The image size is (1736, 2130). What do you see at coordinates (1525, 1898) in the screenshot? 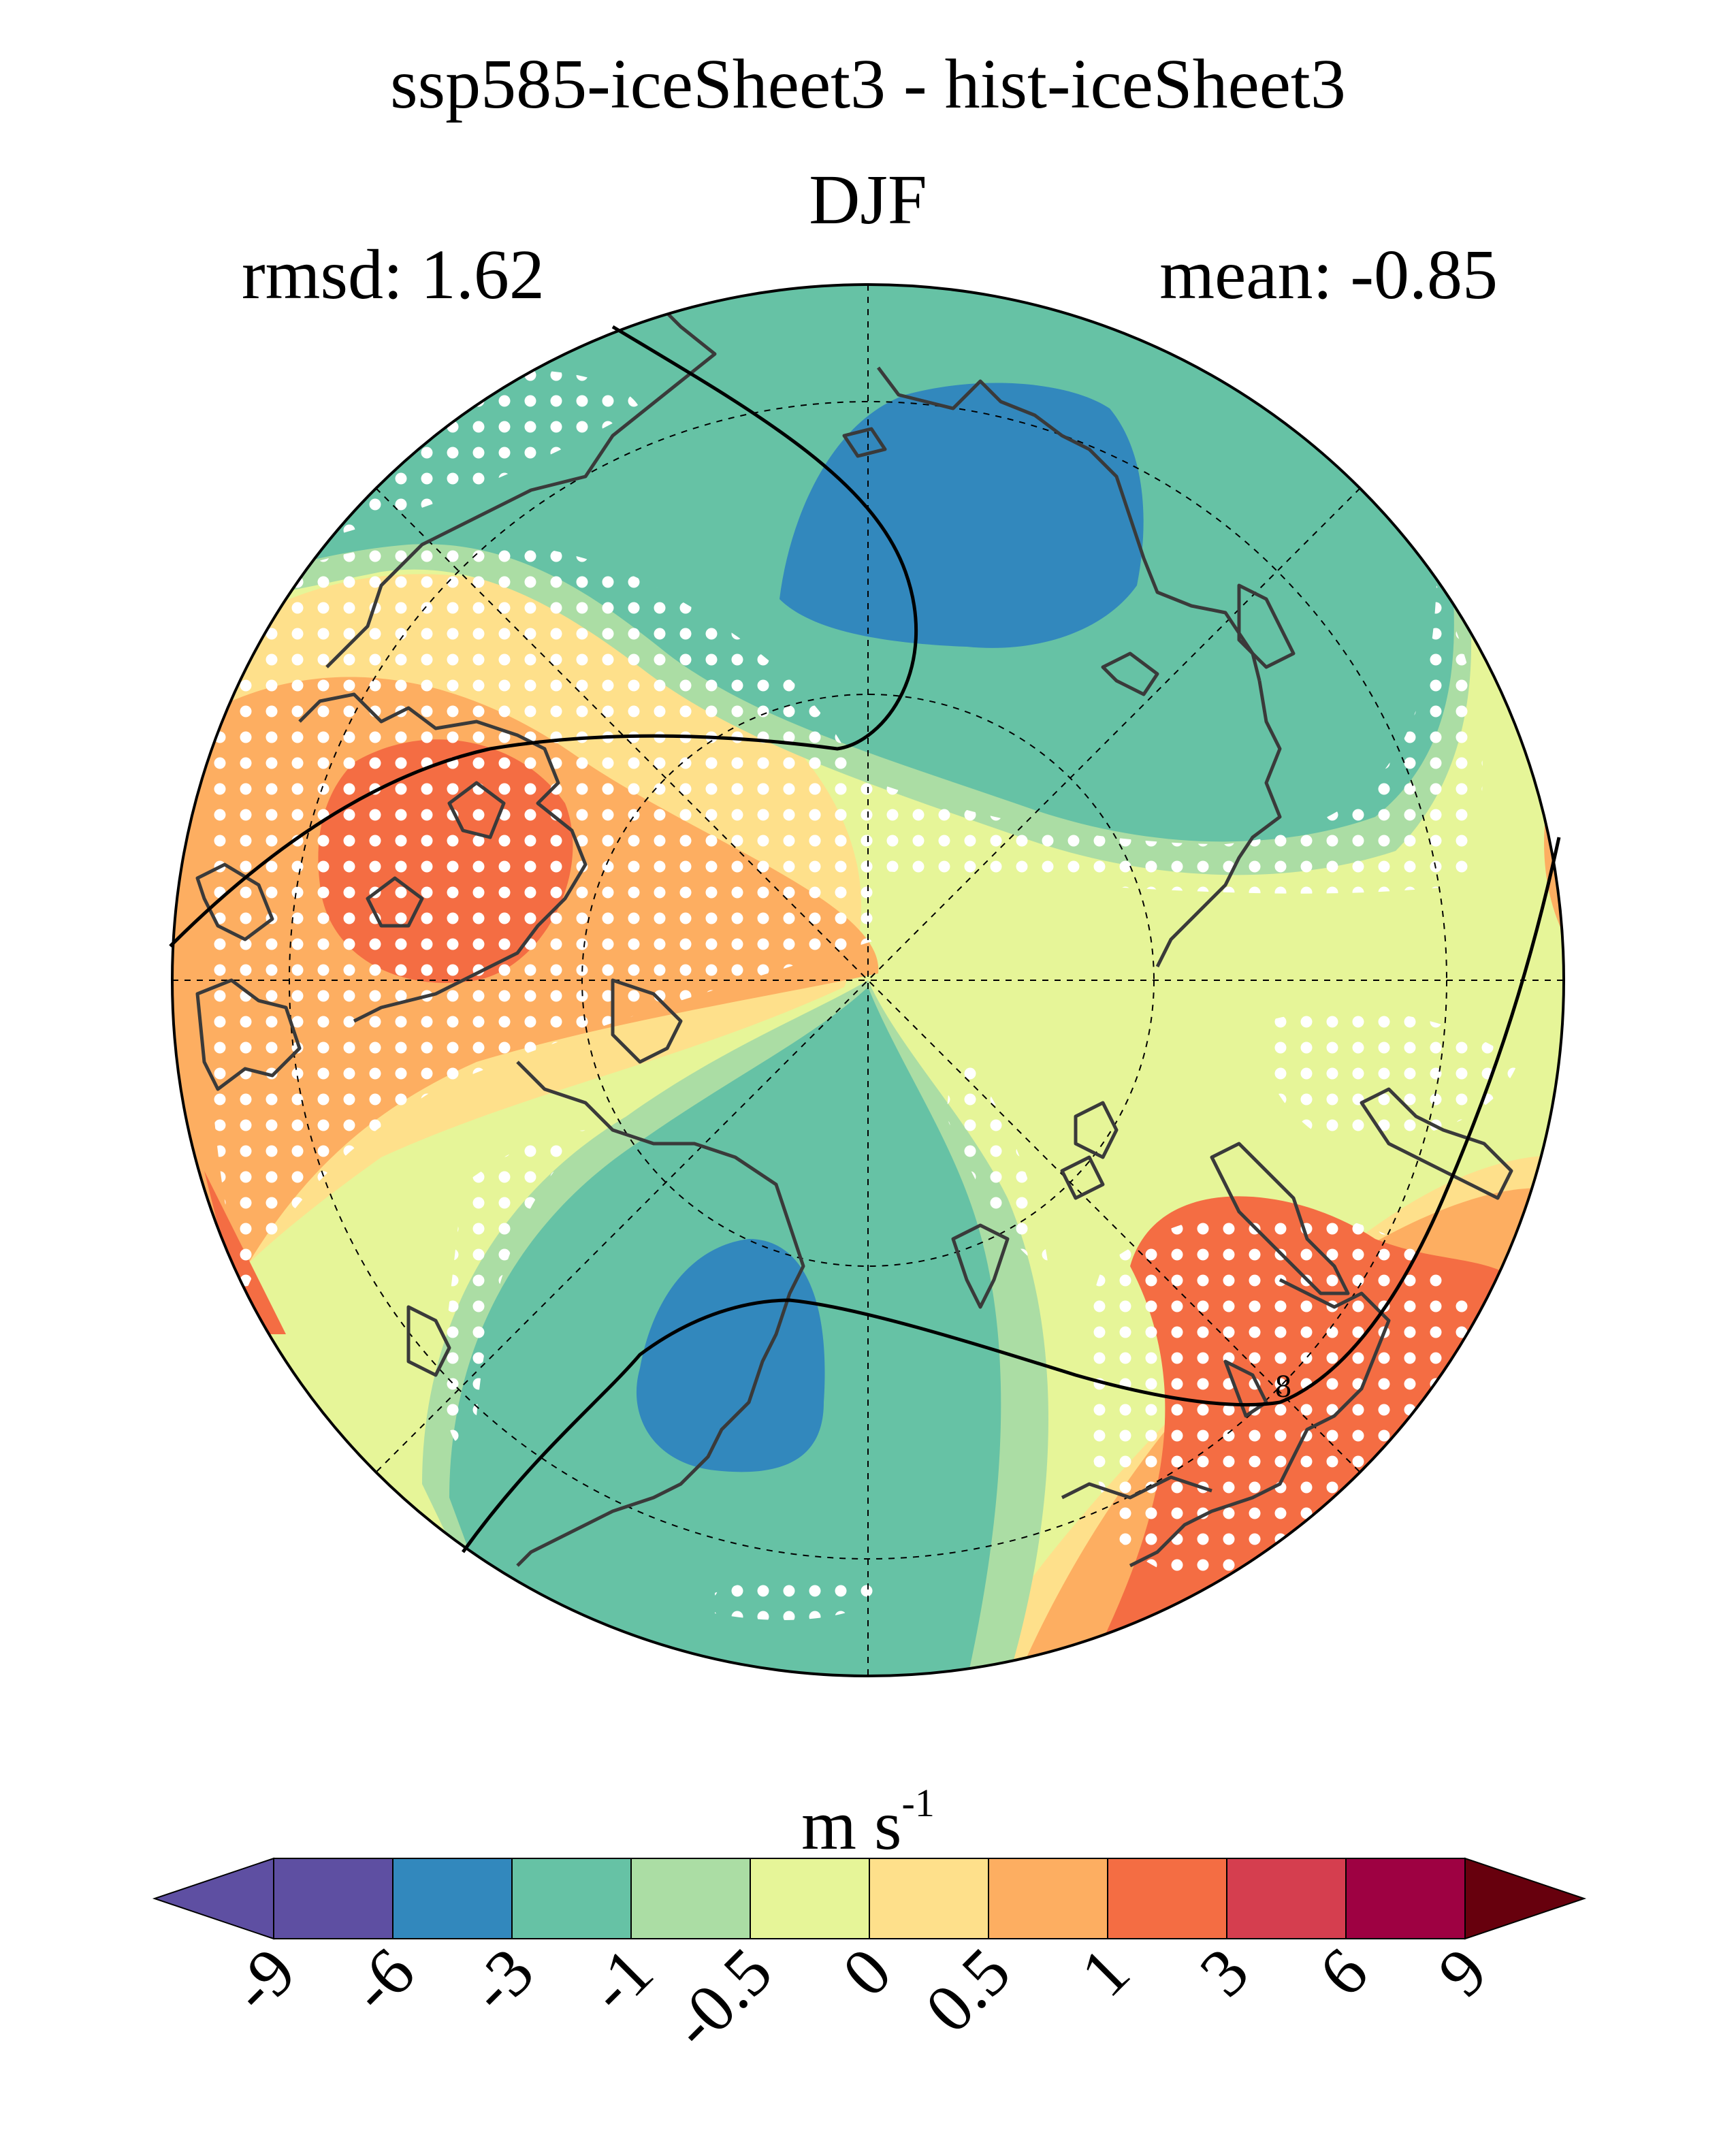
I see `colorbar-extend-high` at bounding box center [1525, 1898].